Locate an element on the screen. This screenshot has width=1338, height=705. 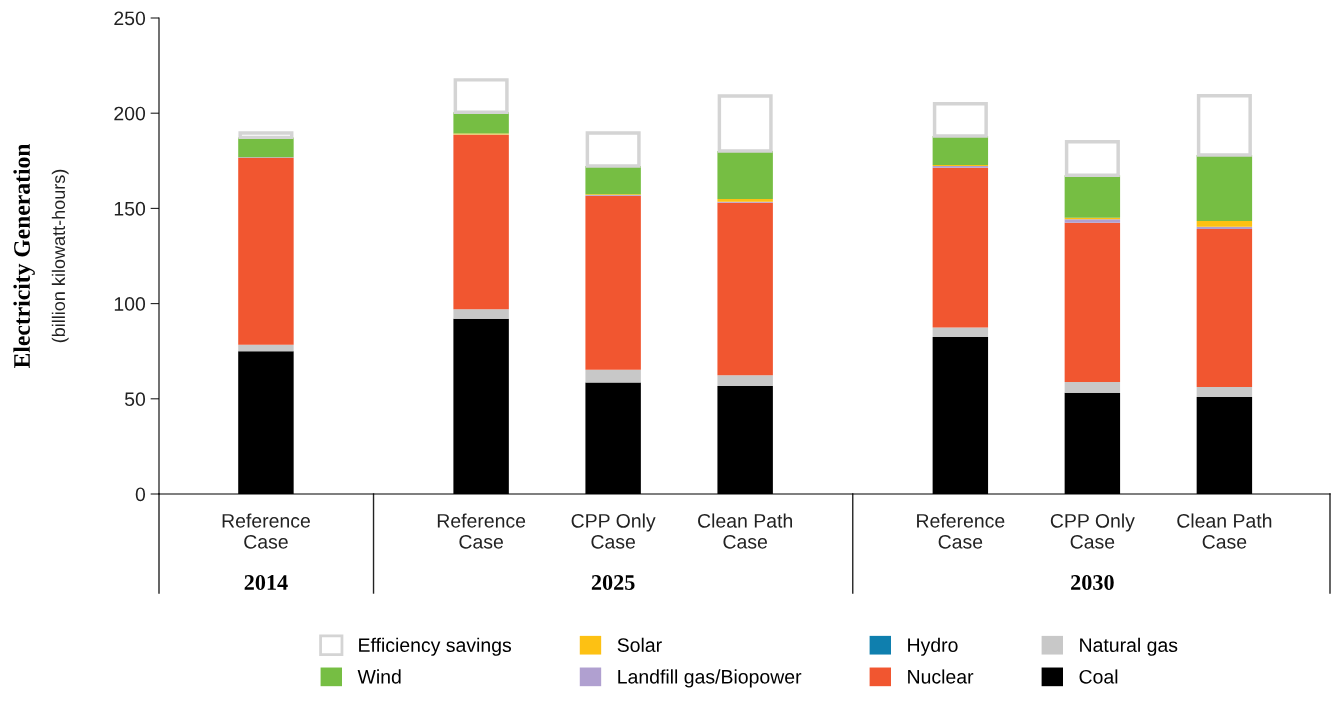
legend-label: Nuclear is located at coordinates (941, 676).